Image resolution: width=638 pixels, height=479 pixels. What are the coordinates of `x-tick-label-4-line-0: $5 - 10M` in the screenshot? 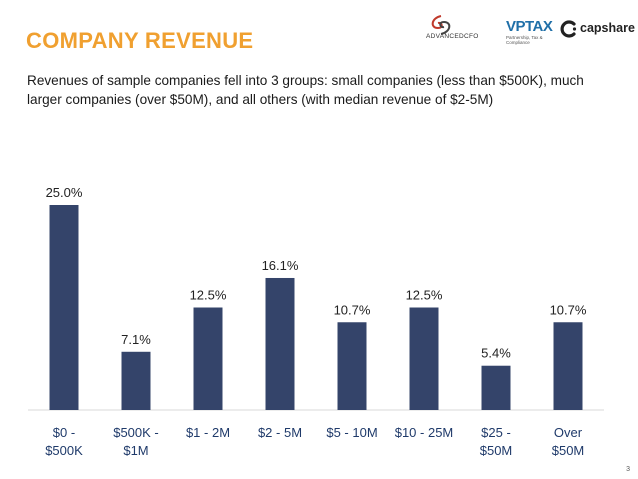 It's located at (351, 432).